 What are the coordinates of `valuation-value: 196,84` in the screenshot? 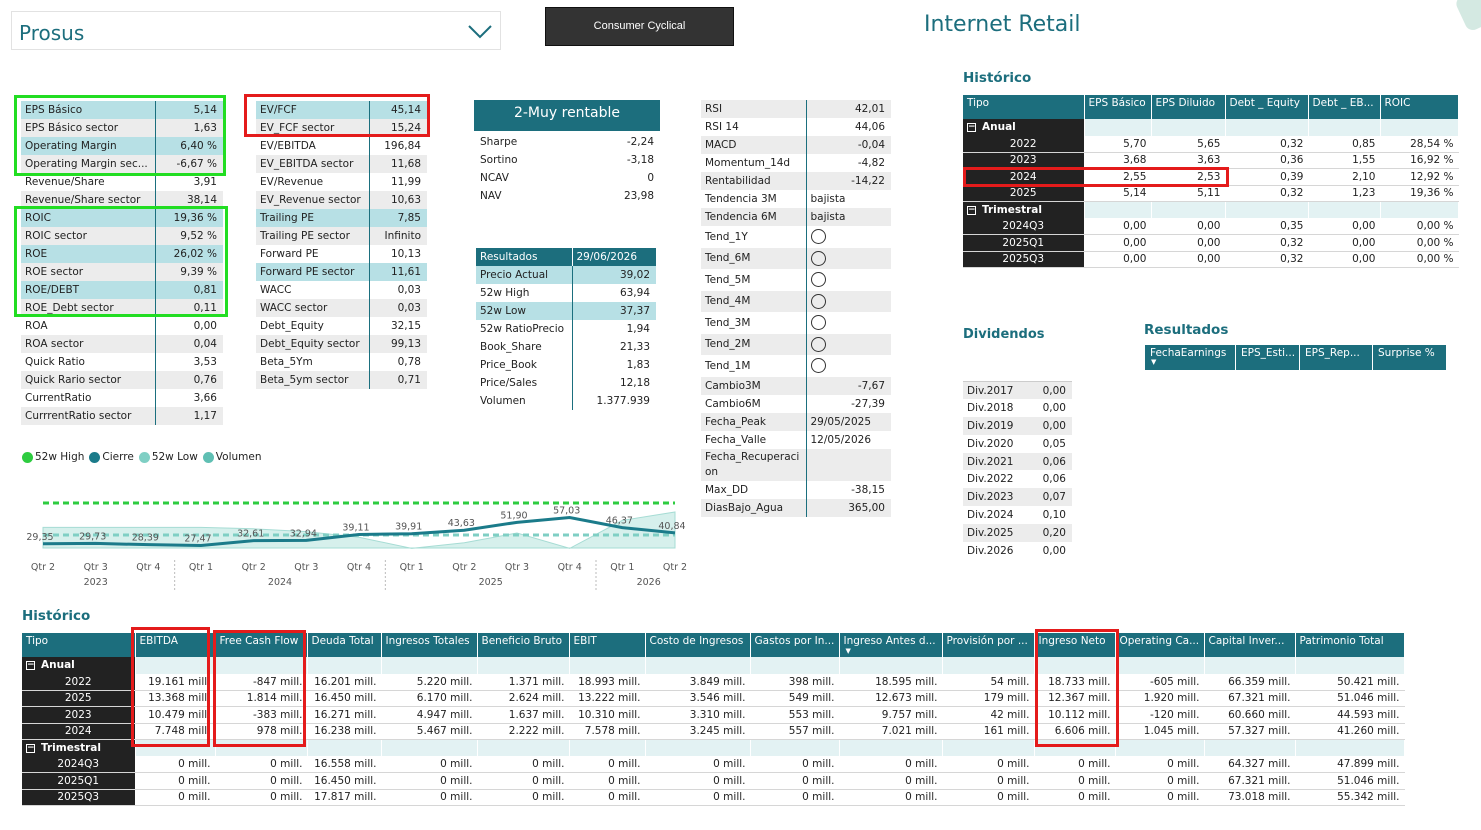 It's located at (398, 146).